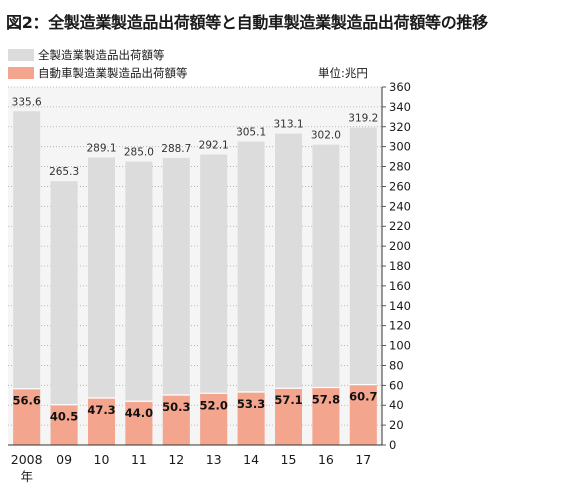 This screenshot has height=490, width=571. Describe the element at coordinates (176, 407) in the screenshot. I see `data-label-auto: 50.3` at that location.